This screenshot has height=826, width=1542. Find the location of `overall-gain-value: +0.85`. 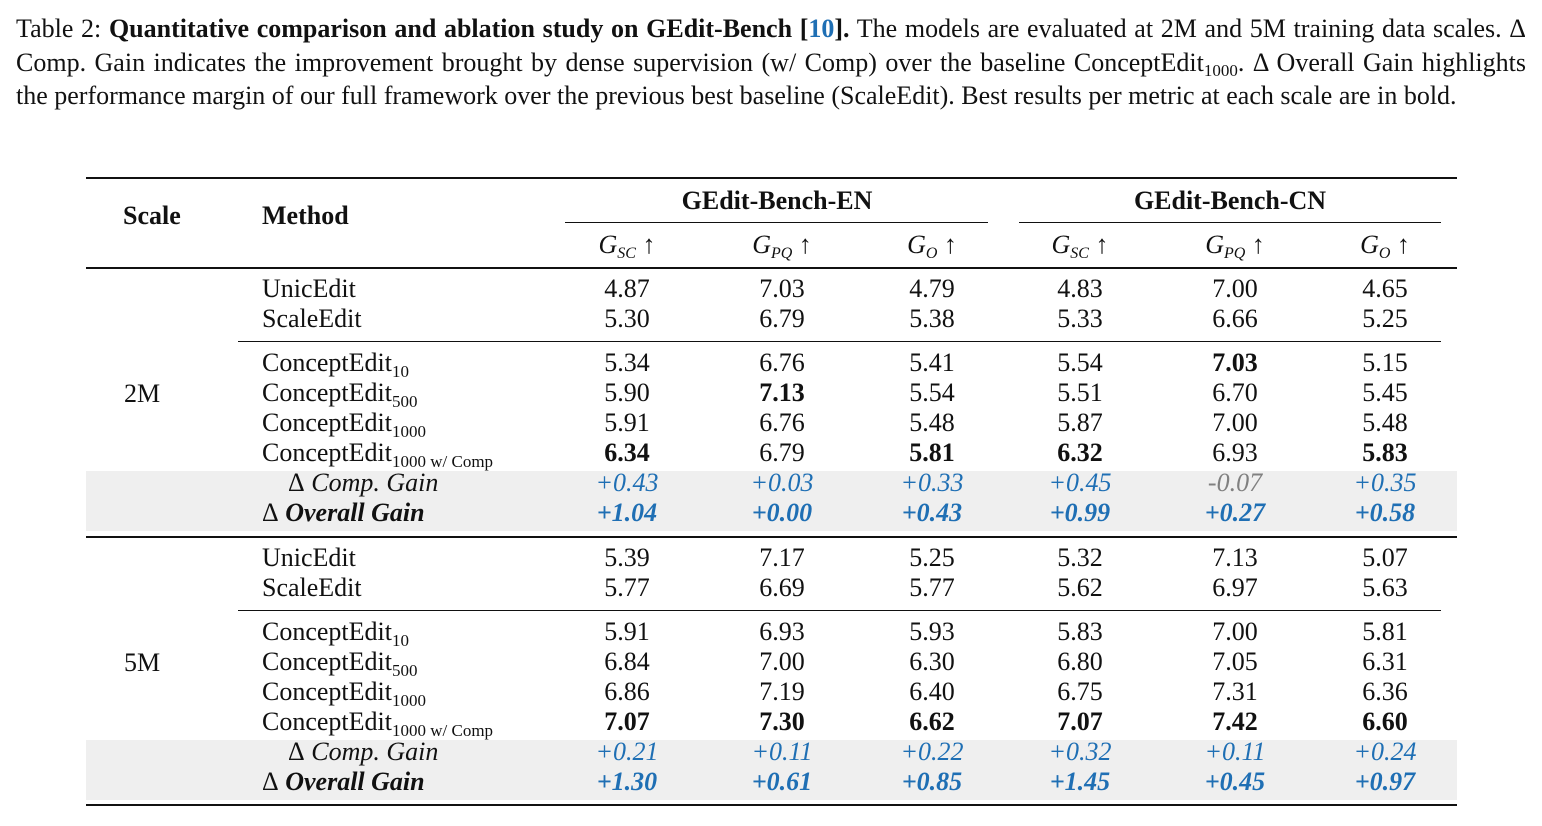

overall-gain-value: +0.85 is located at coordinates (932, 781).